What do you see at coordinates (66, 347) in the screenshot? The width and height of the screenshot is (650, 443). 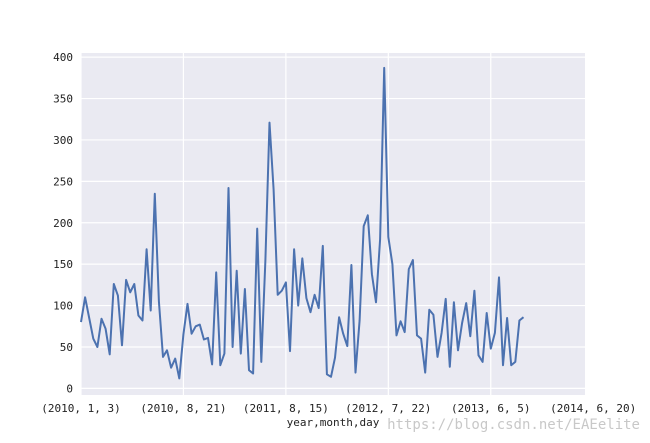 I see `y-tick-label: 50` at bounding box center [66, 347].